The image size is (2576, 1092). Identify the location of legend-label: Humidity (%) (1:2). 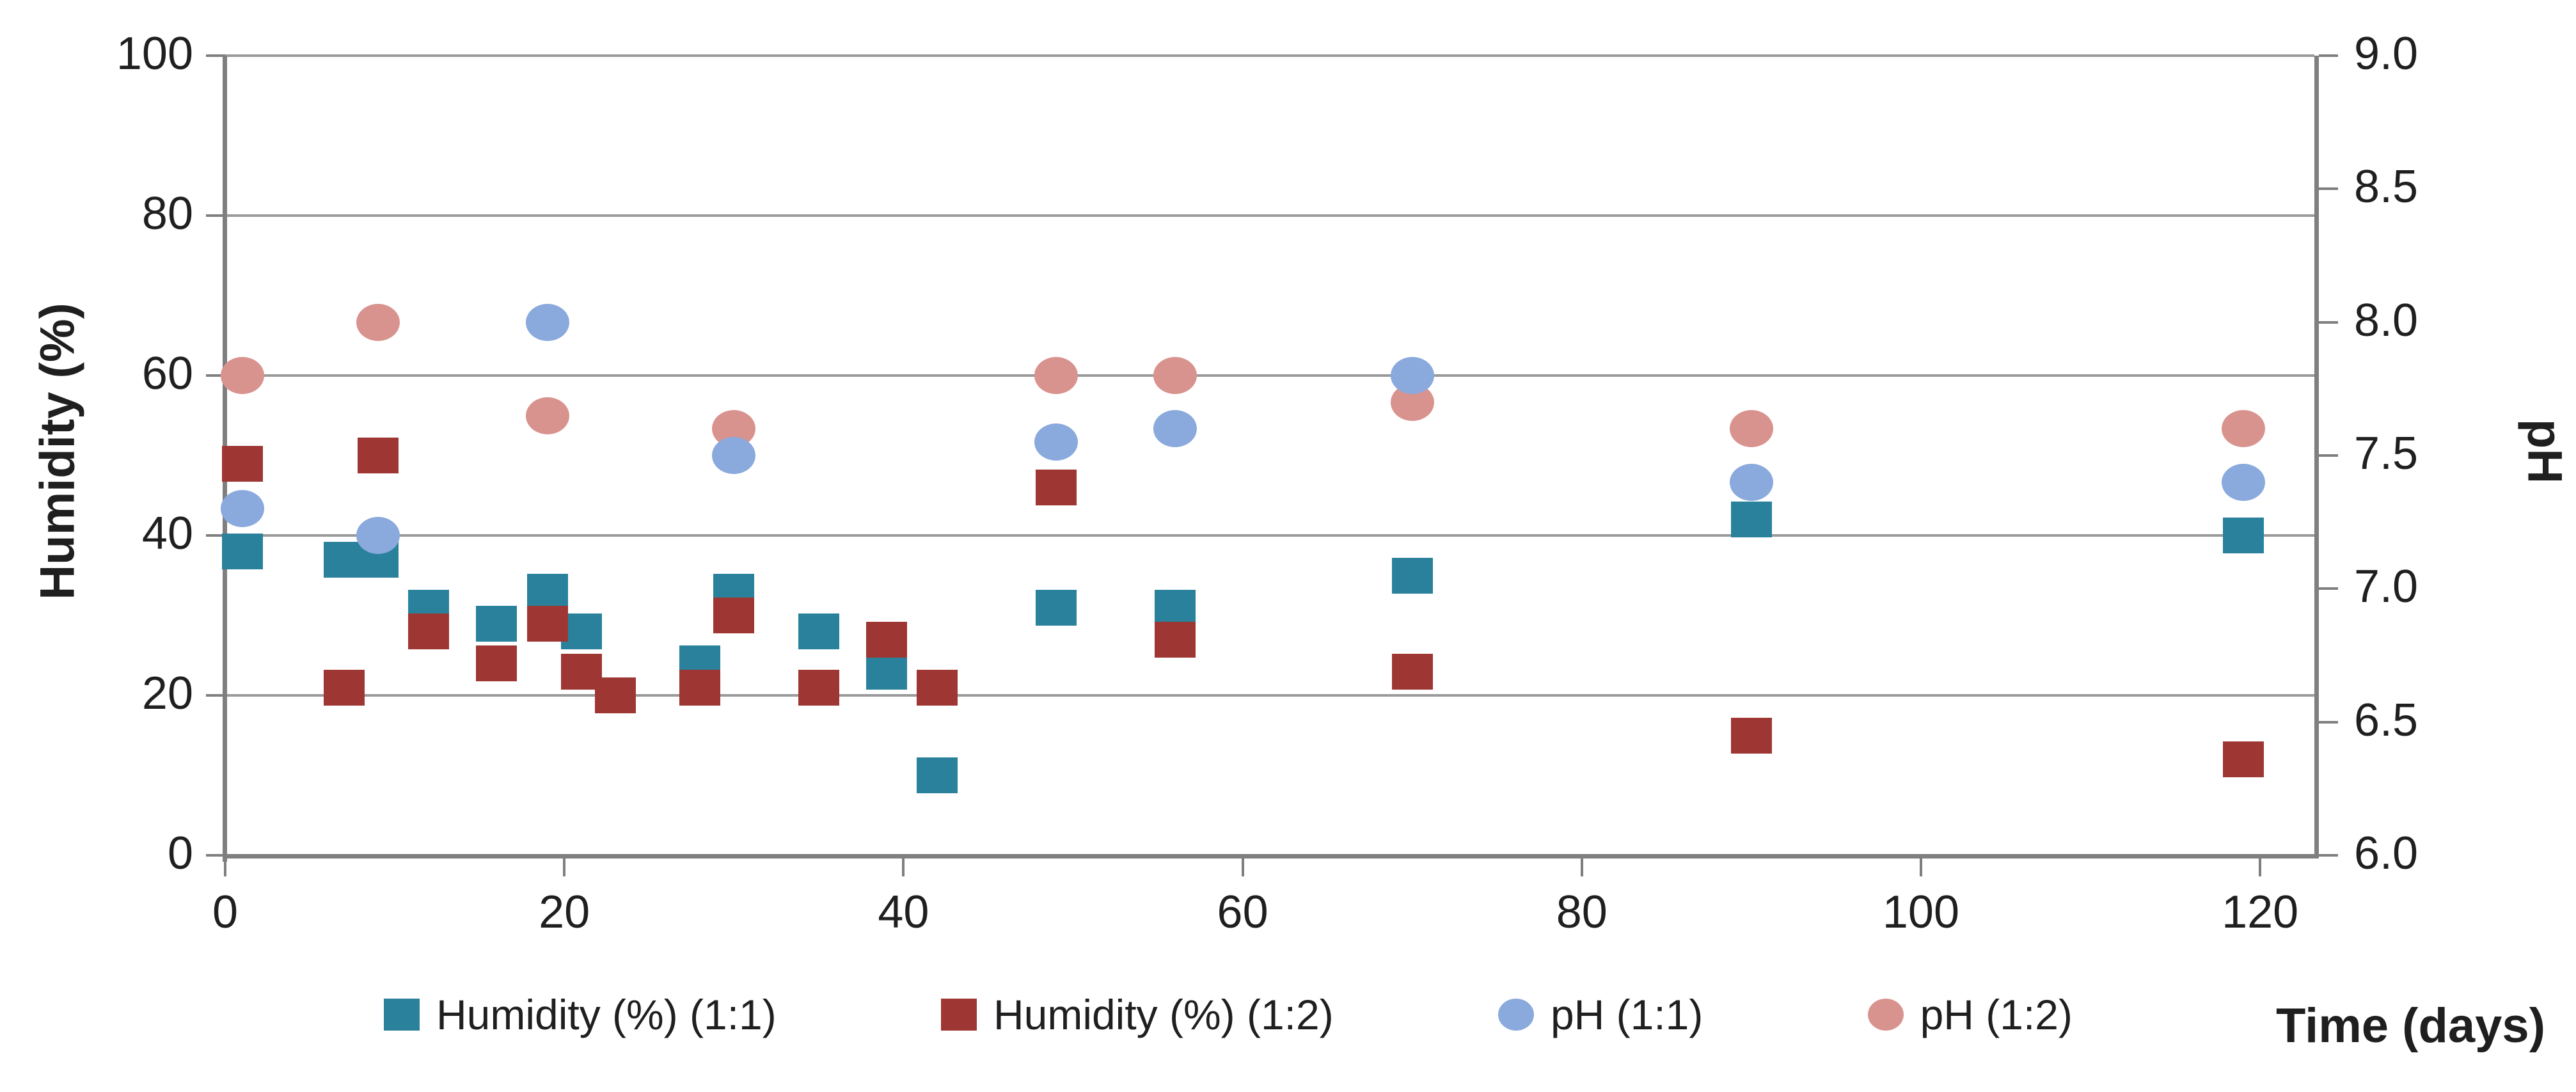
(1163, 1015).